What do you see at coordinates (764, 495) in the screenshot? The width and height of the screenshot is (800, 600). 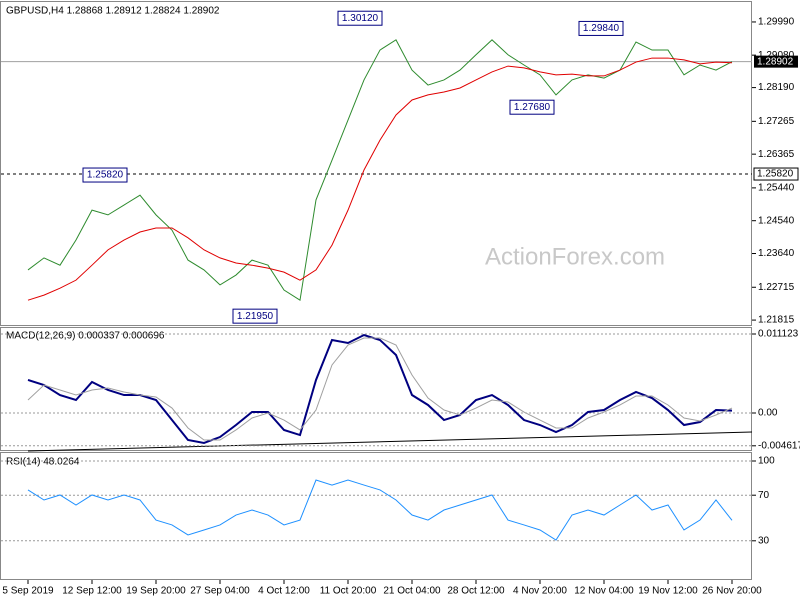 I see `y-tick-label: 70` at bounding box center [764, 495].